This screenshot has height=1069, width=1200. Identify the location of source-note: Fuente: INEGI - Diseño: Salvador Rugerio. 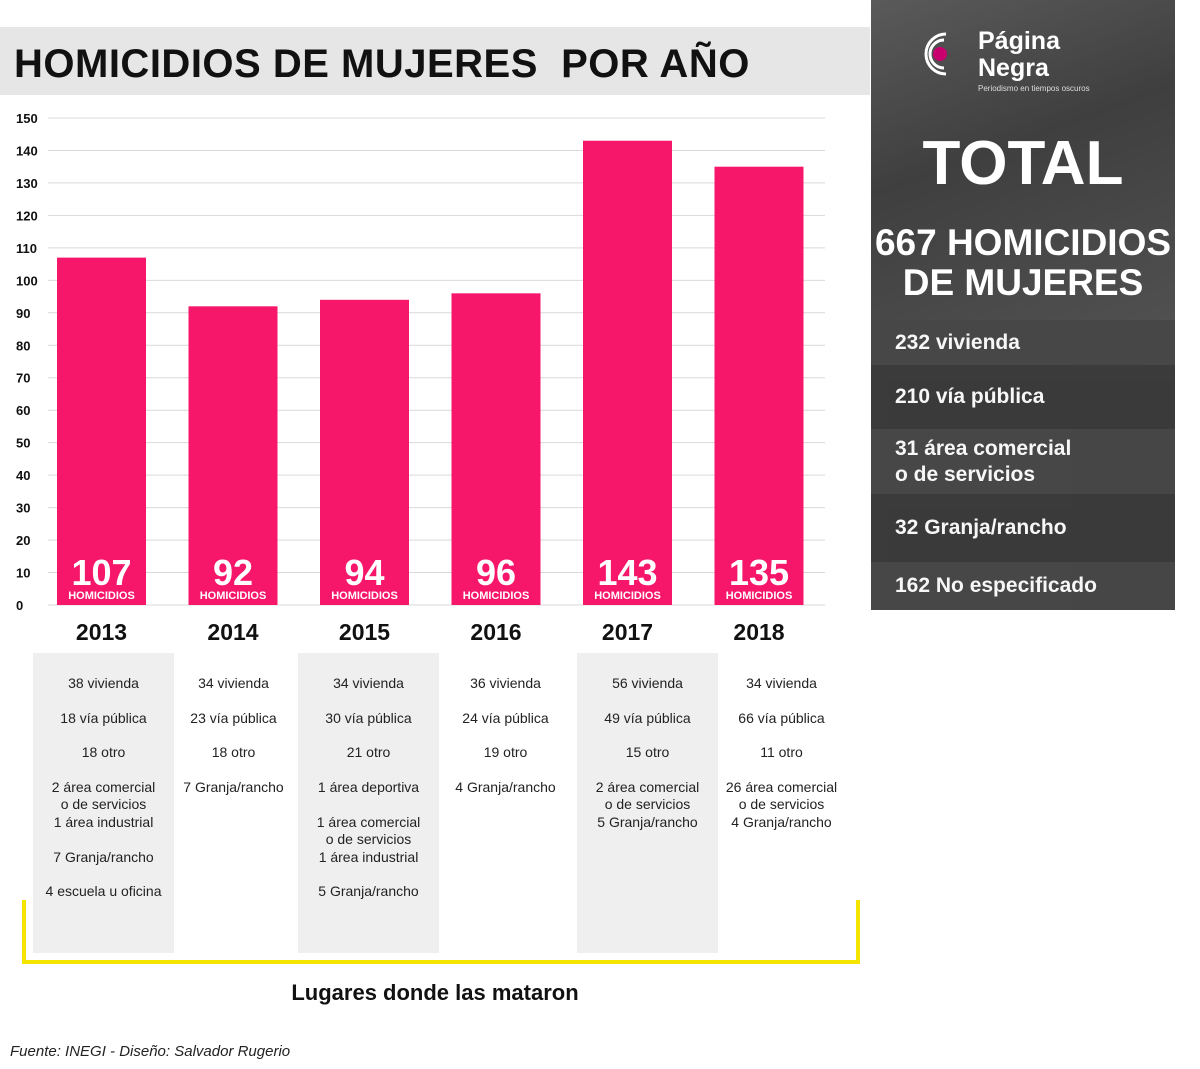
(150, 1051).